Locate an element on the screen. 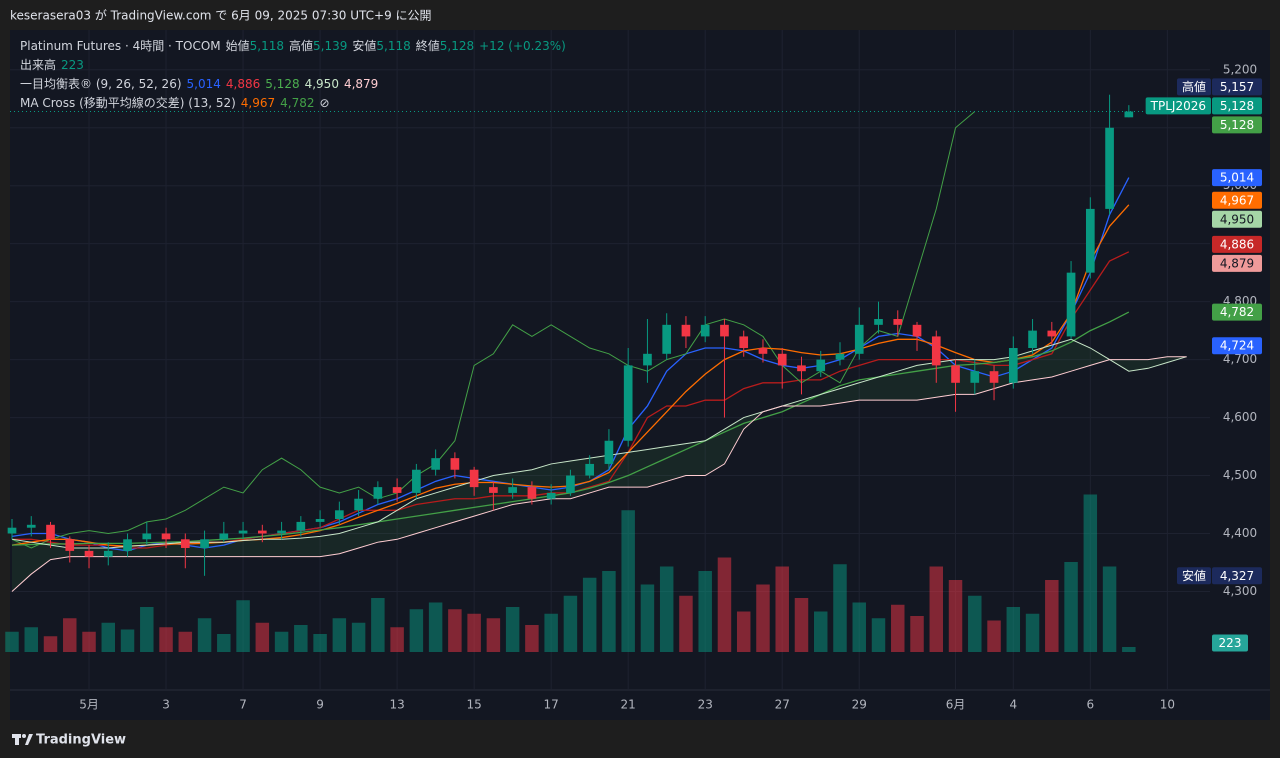 The width and height of the screenshot is (1280, 758). legend-volume-value: 223 is located at coordinates (72, 65).